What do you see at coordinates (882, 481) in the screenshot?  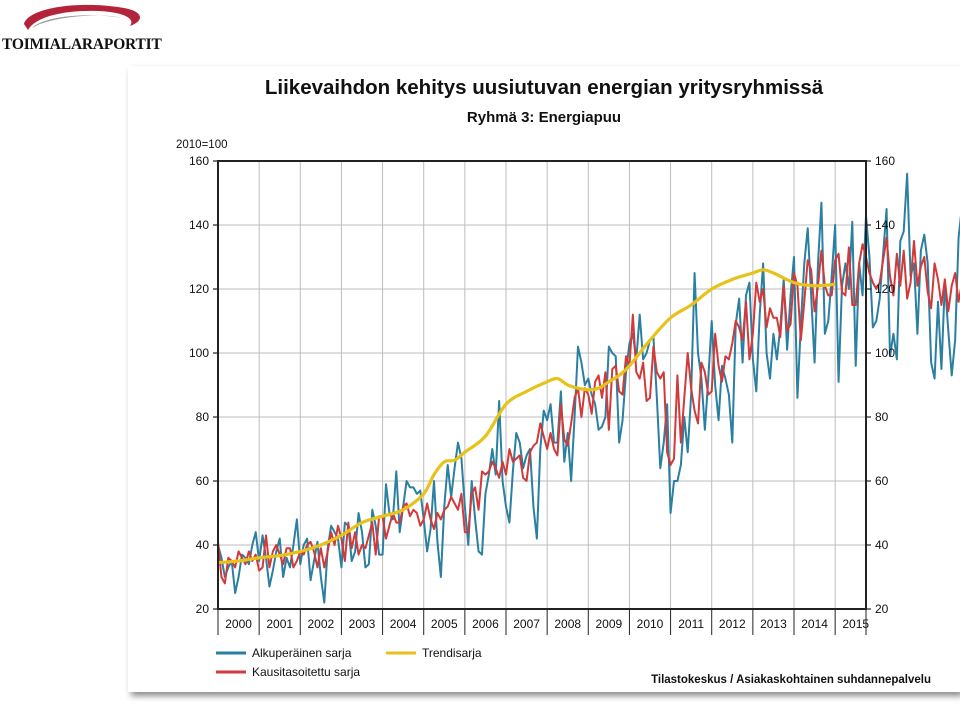 I see `y-tick-label-right: 60` at bounding box center [882, 481].